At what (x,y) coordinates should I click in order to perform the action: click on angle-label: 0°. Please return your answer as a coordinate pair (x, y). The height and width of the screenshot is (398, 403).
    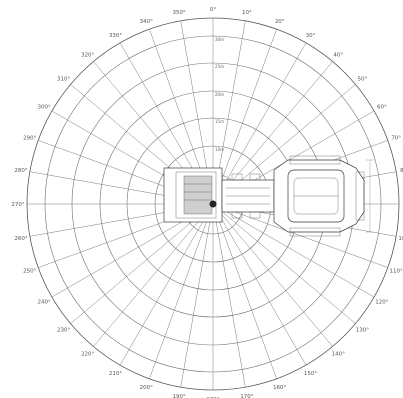
    Looking at the image, I should click on (213, 10).